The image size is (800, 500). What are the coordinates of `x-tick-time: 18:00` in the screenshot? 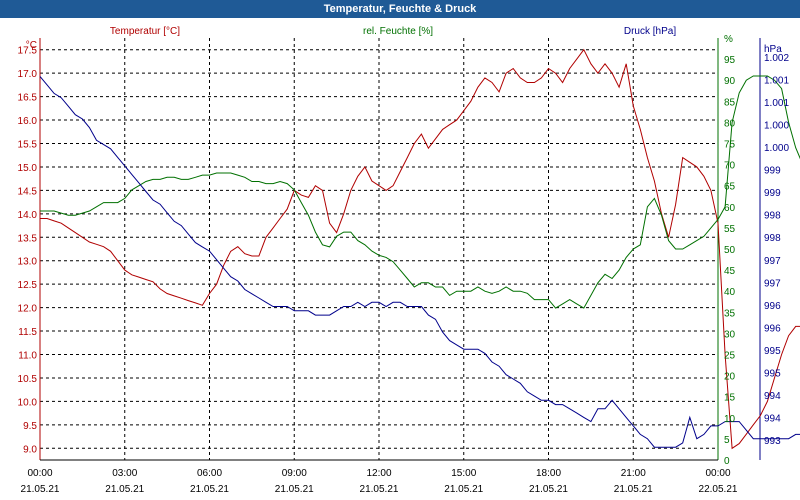 It's located at (548, 473).